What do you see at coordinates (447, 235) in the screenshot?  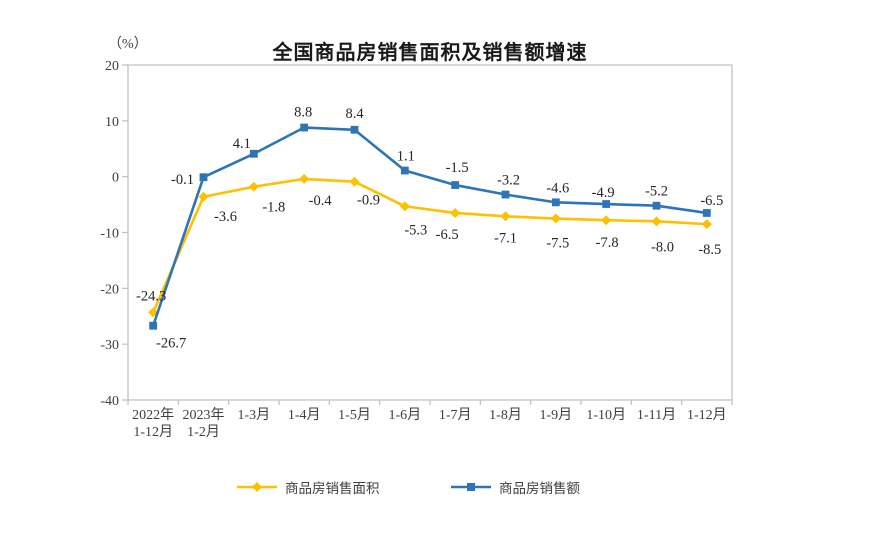 I see `sales-area-data-label: -6.5` at bounding box center [447, 235].